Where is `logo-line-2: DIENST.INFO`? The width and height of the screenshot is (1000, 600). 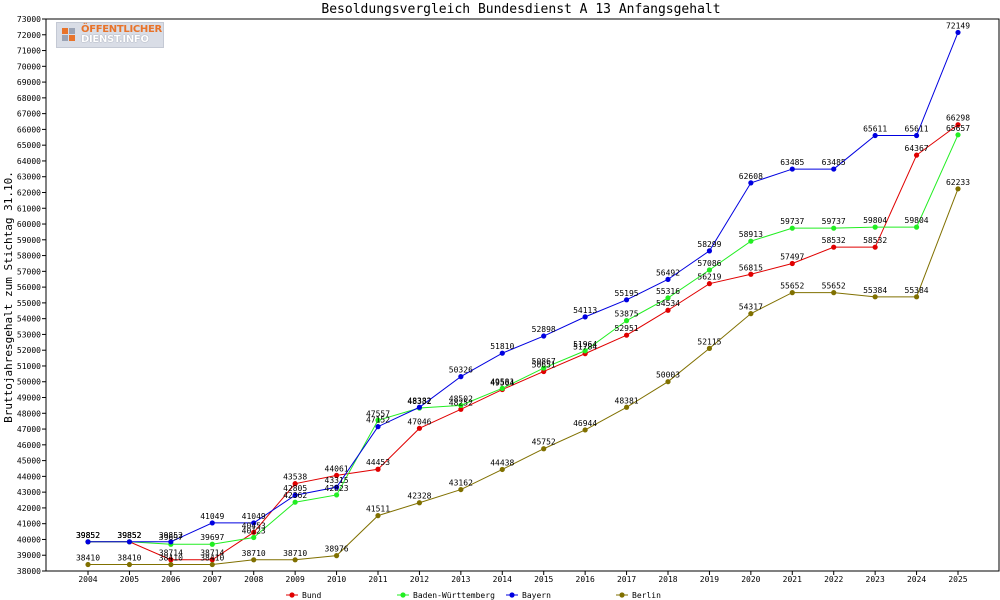 logo-line-2: DIENST.INFO is located at coordinates (115, 39).